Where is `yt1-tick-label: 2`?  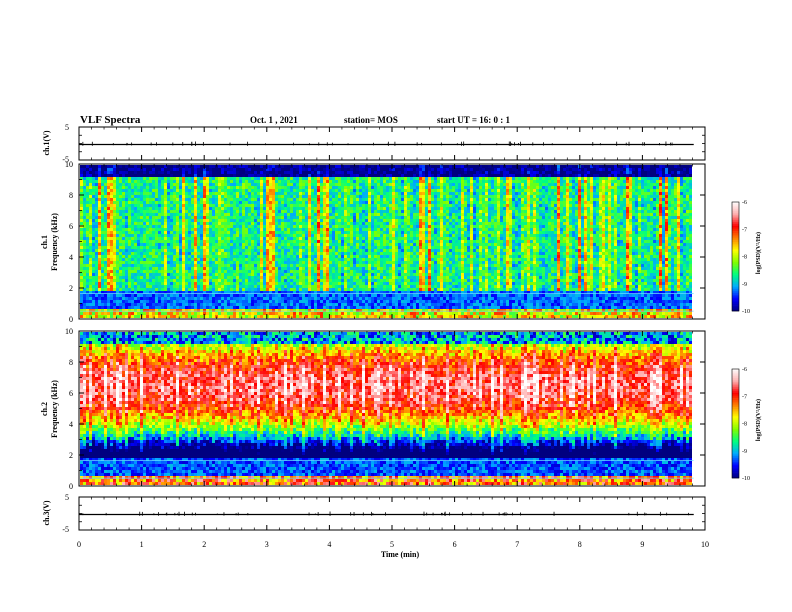 yt1-tick-label: 2 is located at coordinates (71, 288).